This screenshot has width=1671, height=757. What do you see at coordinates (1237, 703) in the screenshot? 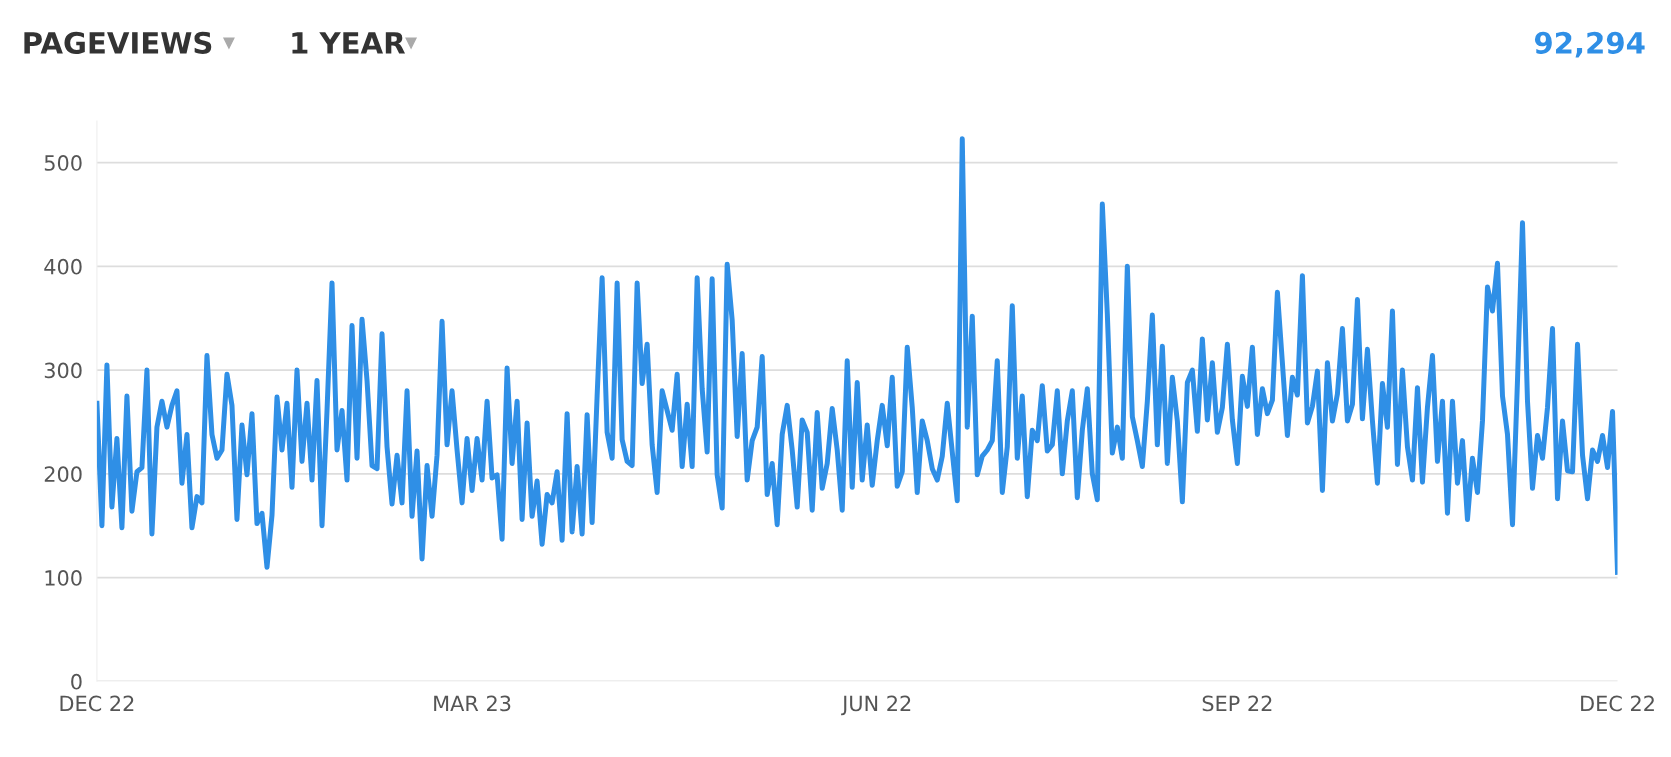
I see `x-tick-label: SEP 22` at bounding box center [1237, 703].